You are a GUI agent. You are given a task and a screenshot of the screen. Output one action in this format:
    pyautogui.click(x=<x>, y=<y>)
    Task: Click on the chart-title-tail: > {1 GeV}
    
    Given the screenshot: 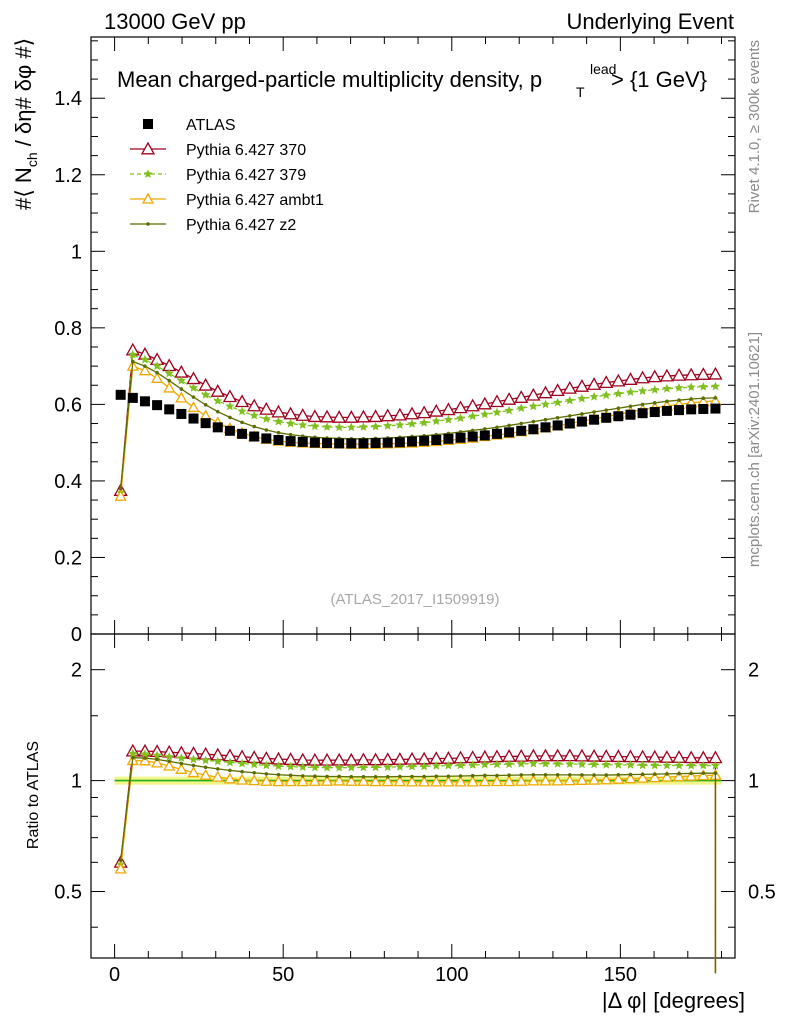 What is the action you would take?
    pyautogui.click(x=659, y=79)
    